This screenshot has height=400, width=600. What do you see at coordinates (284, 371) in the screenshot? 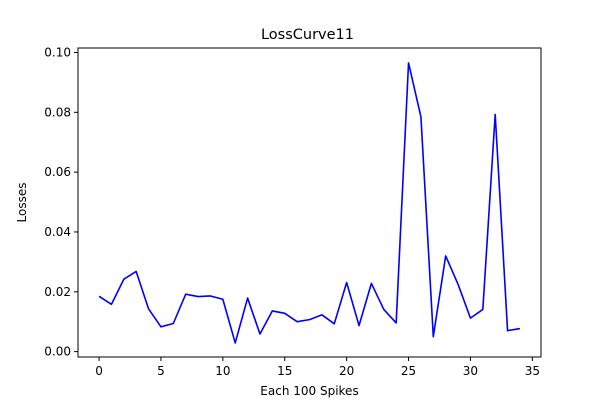
I see `x-tick-label: 15` at bounding box center [284, 371].